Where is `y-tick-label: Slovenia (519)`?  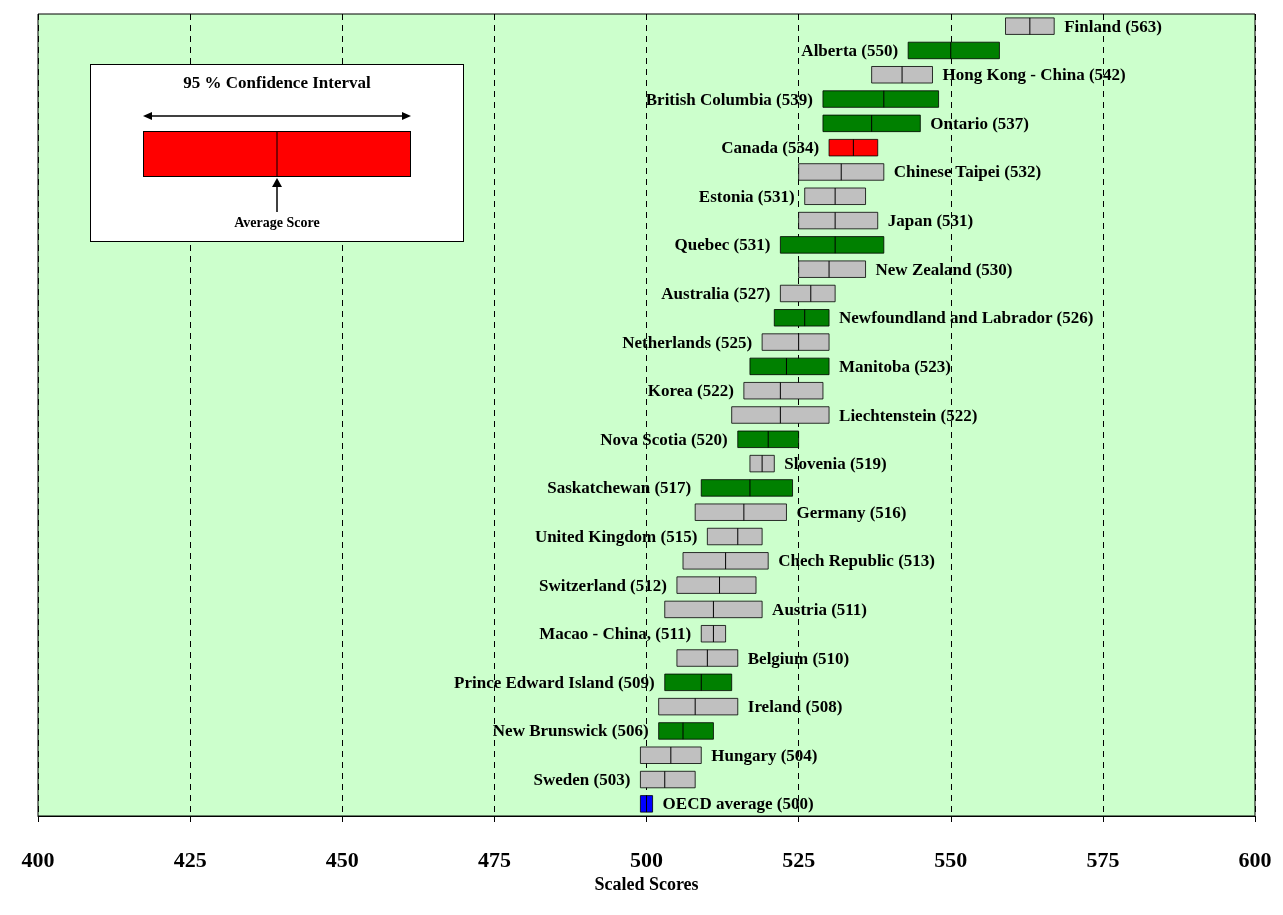
y-tick-label: Slovenia (519) is located at coordinates (835, 464).